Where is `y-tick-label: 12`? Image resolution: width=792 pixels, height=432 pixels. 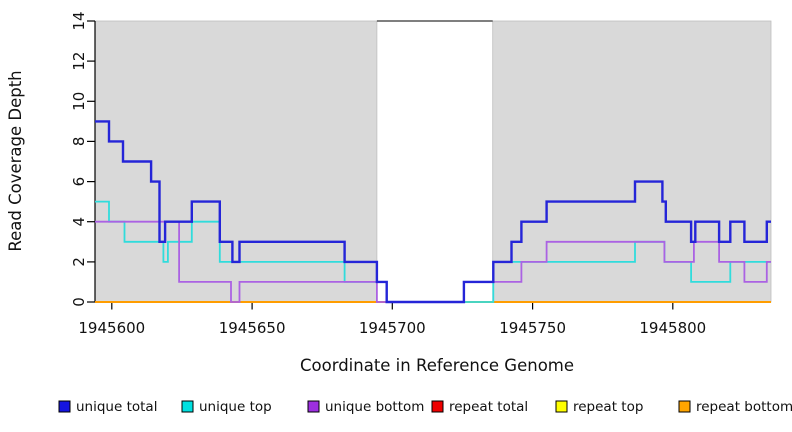
y-tick-label: 12 is located at coordinates (79, 61).